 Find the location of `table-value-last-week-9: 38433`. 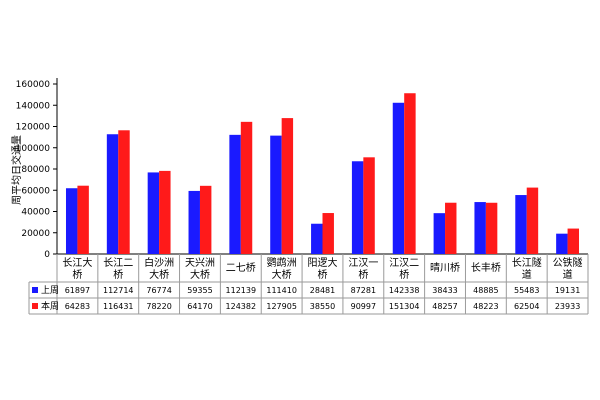

table-value-last-week-9: 38433 is located at coordinates (444, 290).